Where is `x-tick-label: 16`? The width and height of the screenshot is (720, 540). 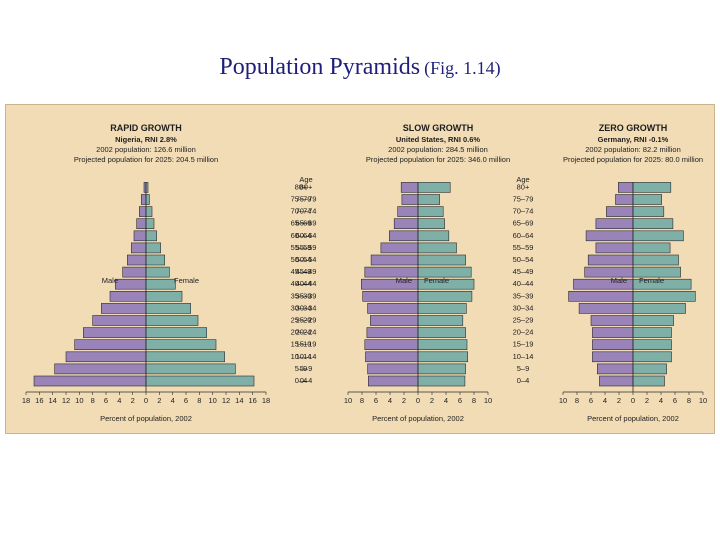 x-tick-label: 16 is located at coordinates (39, 400).